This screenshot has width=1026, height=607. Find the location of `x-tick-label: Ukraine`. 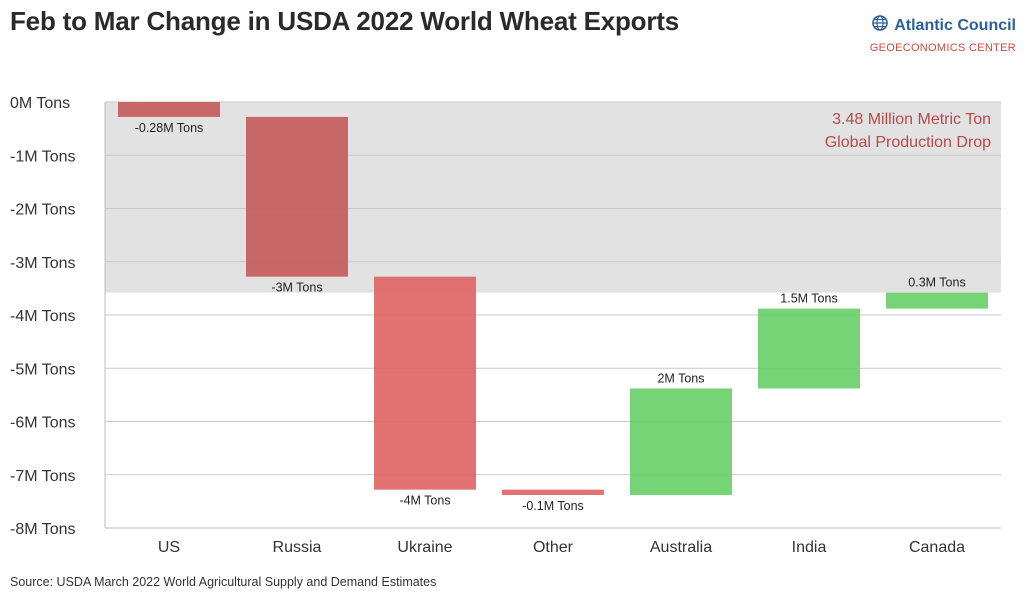

x-tick-label: Ukraine is located at coordinates (424, 547).